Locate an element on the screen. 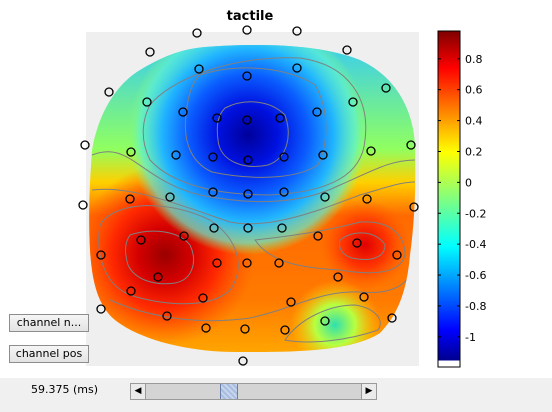 Image resolution: width=552 pixels, height=412 pixels. colorbar-gradient is located at coordinates (449, 199).